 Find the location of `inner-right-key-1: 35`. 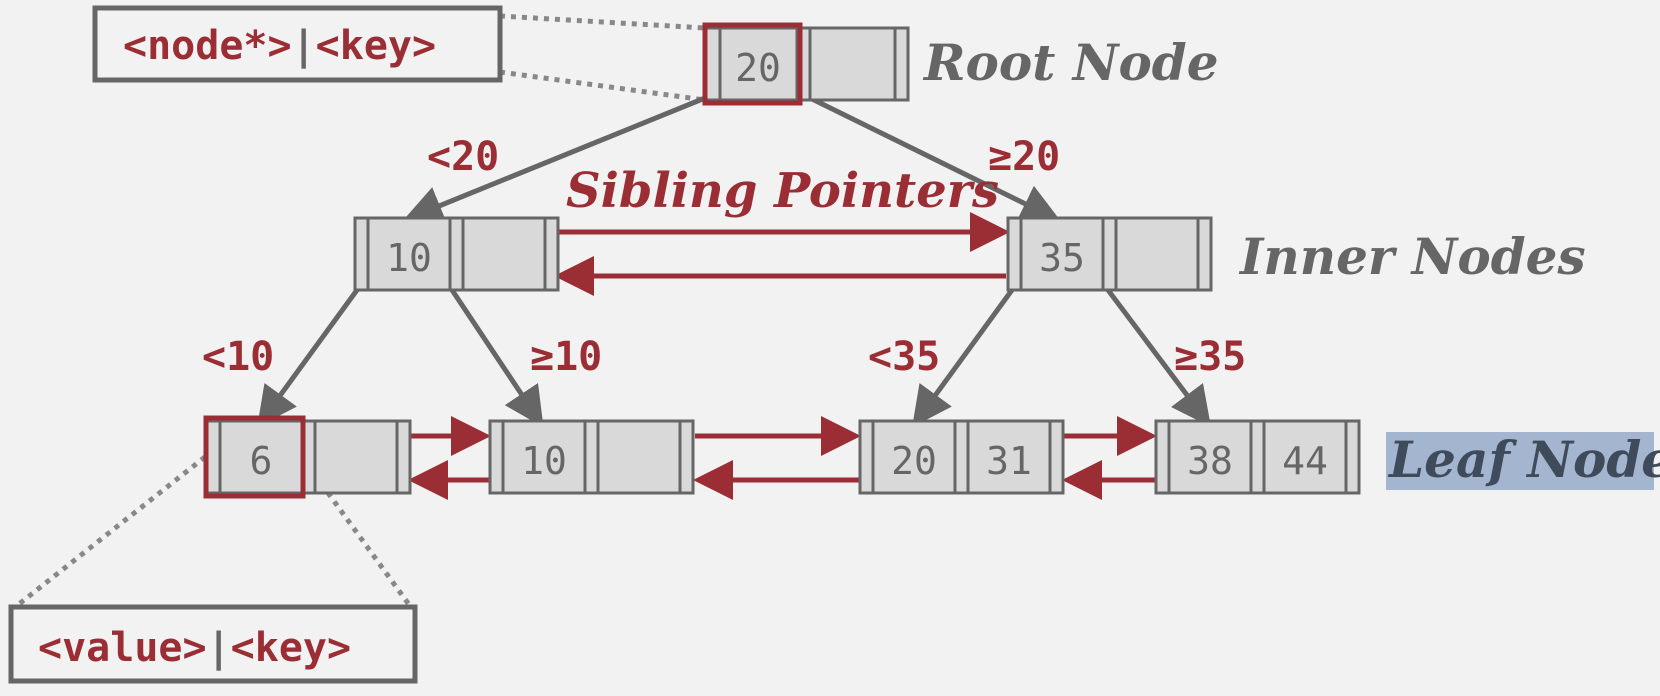

inner-right-key-1: 35 is located at coordinates (1062, 258).